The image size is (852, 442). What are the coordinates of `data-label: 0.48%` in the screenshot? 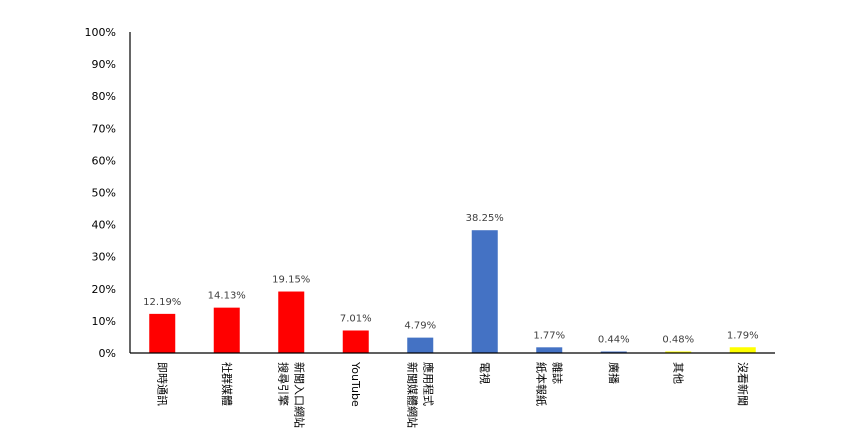 It's located at (678, 339).